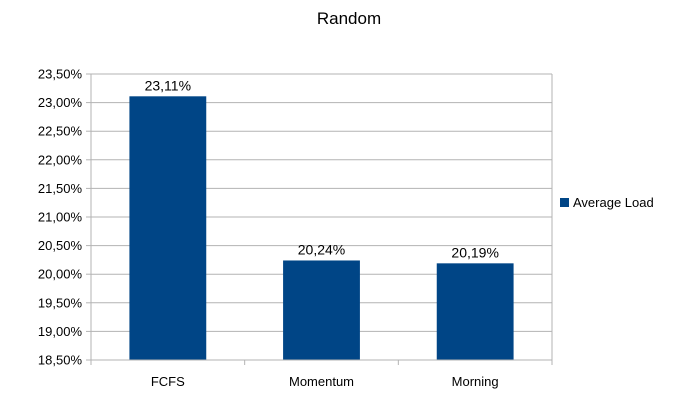 The height and width of the screenshot is (408, 698). Describe the element at coordinates (349, 18) in the screenshot. I see `chart-title: Random` at that location.